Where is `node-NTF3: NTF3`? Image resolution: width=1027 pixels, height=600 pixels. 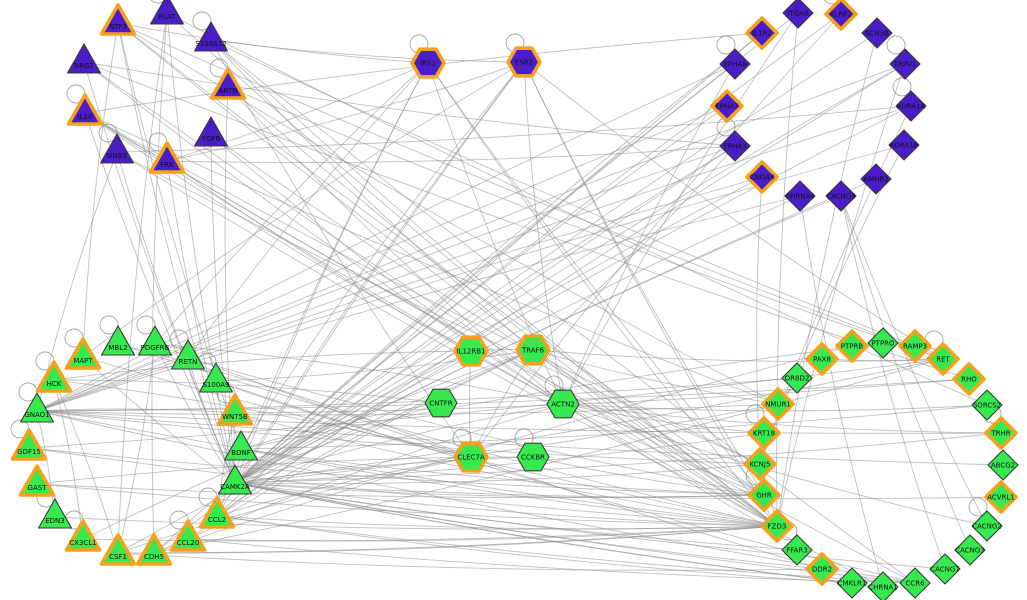
node-NTF3: NTF3 is located at coordinates (118, 19).